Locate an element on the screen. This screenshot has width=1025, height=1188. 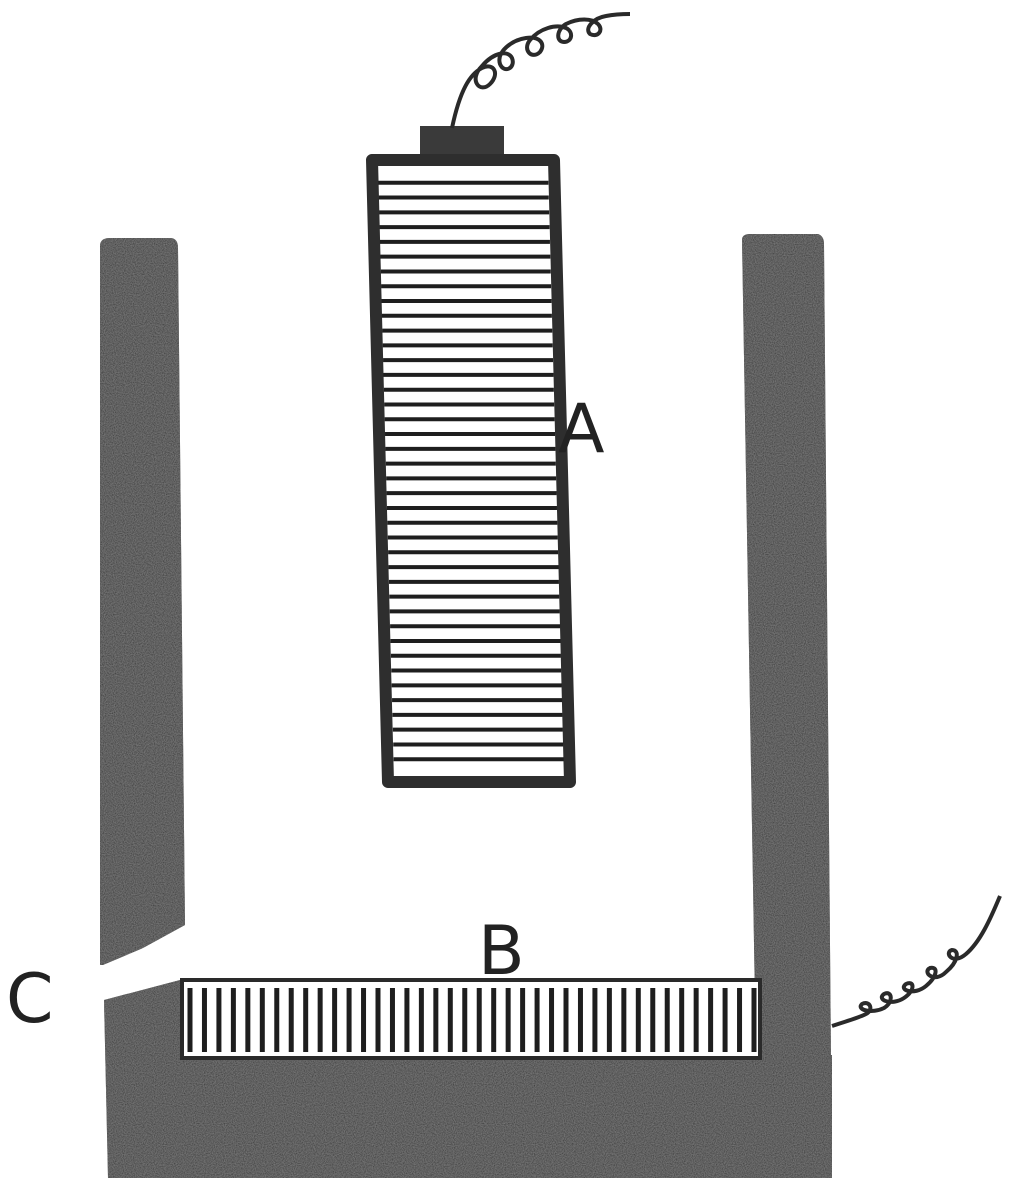
wire-right is located at coordinates (916, 961).